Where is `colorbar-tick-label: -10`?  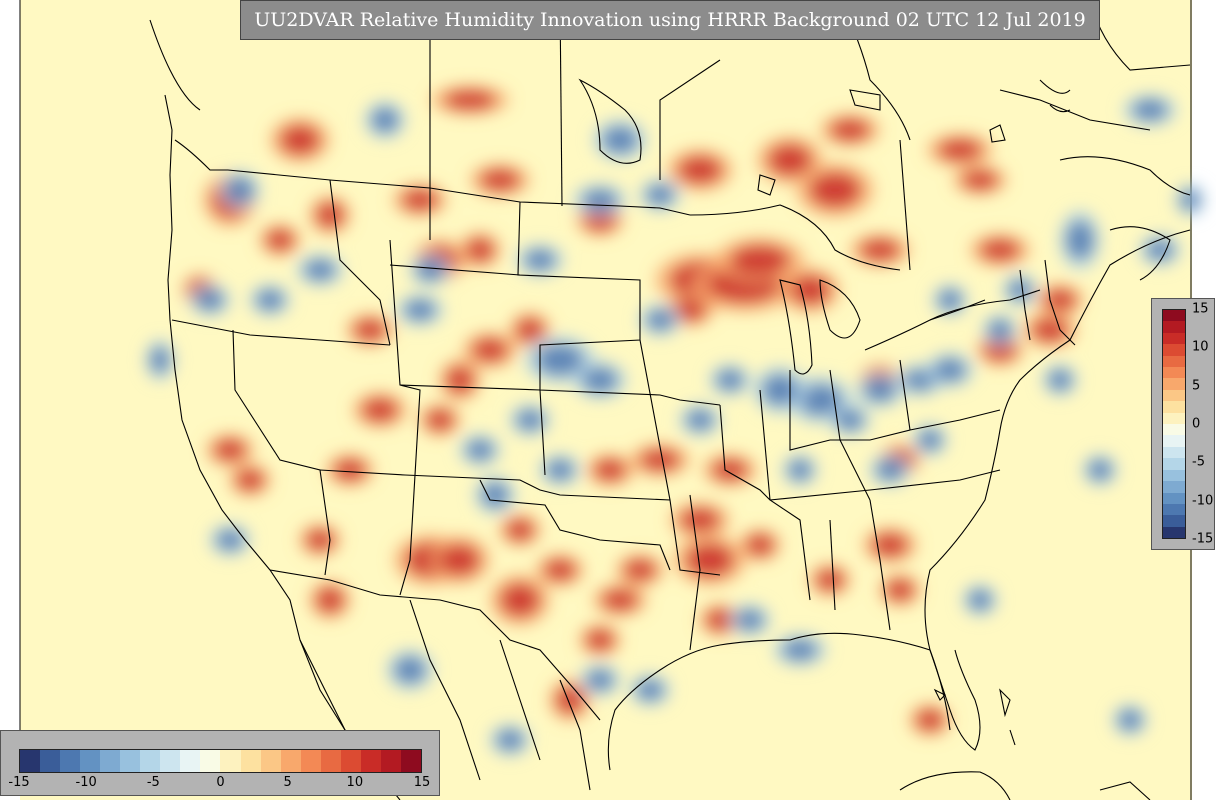
colorbar-tick-label: -10 is located at coordinates (1203, 501).